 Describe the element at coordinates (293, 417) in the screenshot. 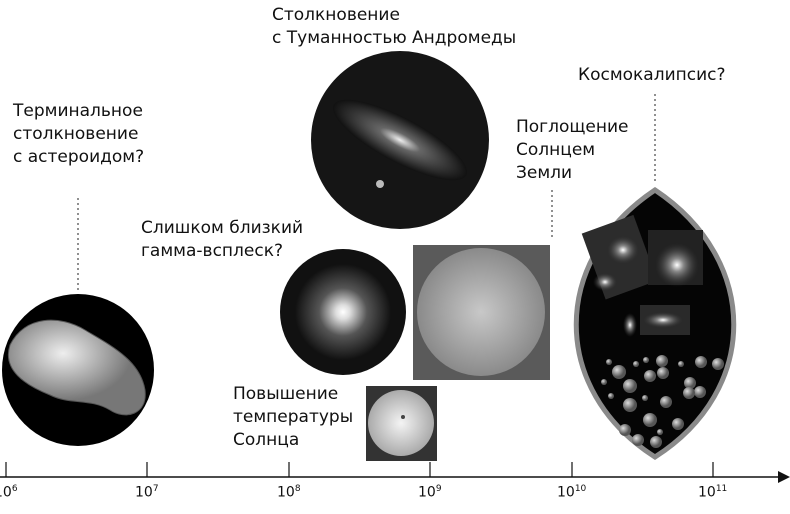

I see `label-sun-heat: Повышение температуры Солнца` at that location.